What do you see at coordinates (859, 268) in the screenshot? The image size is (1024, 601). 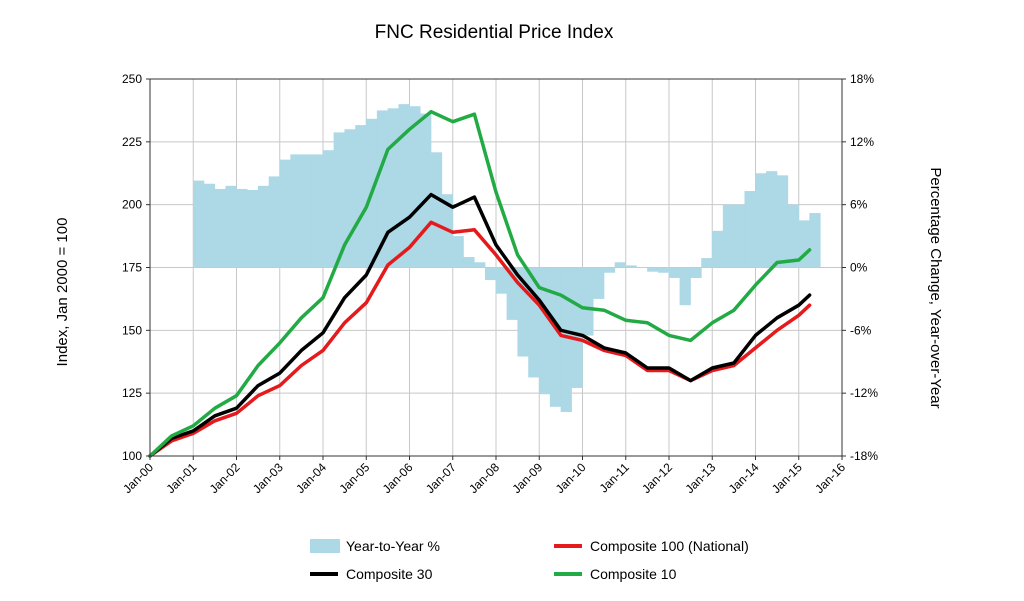 I see `y2-tick-label: 0%` at bounding box center [859, 268].